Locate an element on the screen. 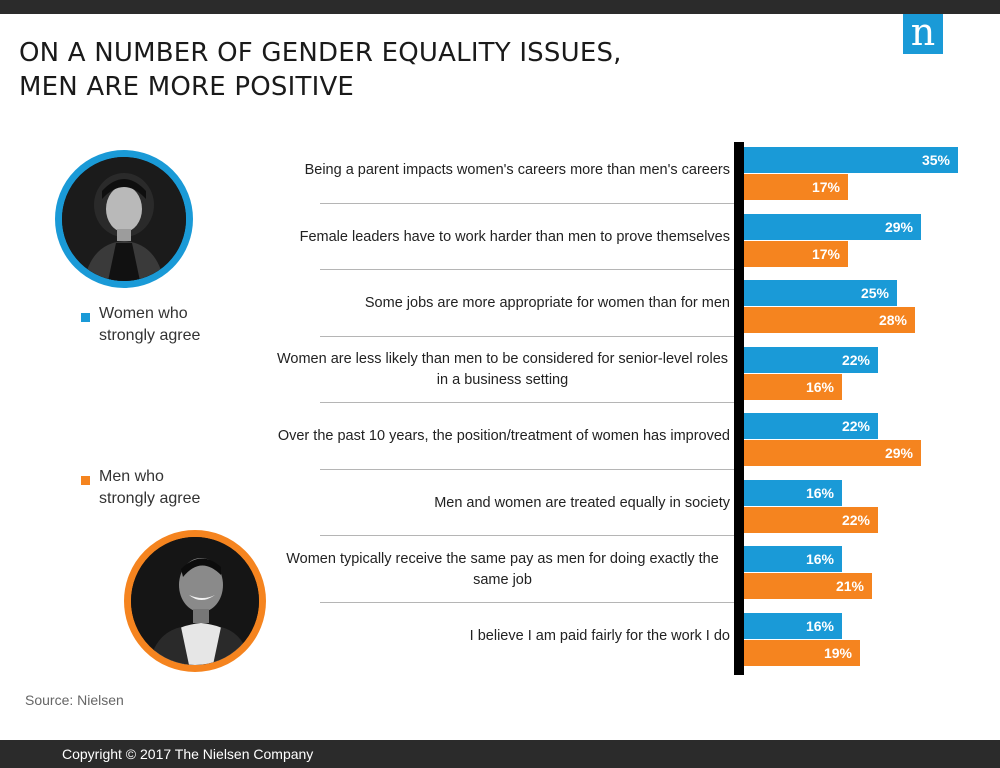 This screenshot has height=768, width=1000. top-bar is located at coordinates (500, 7).